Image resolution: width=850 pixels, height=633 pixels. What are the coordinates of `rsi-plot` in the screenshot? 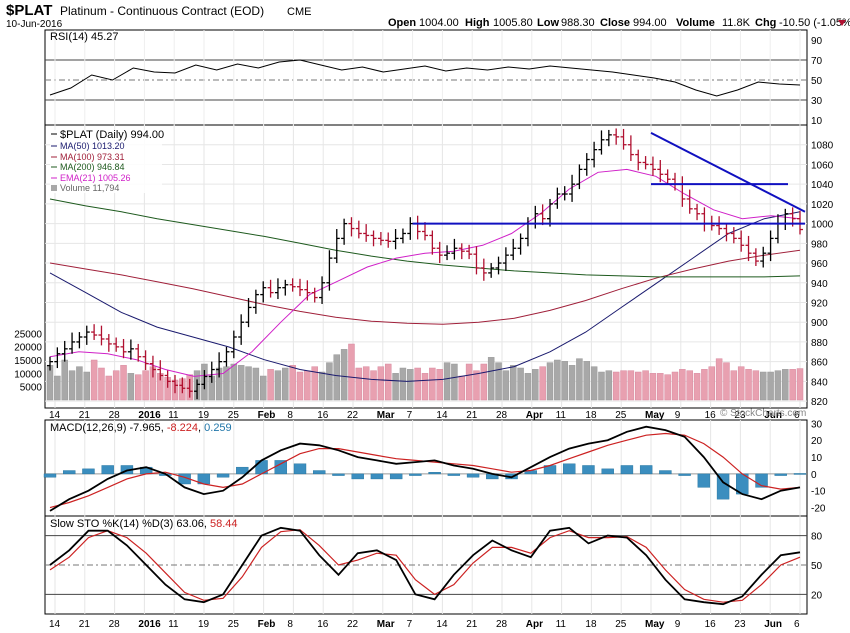 It's located at (425, 78).